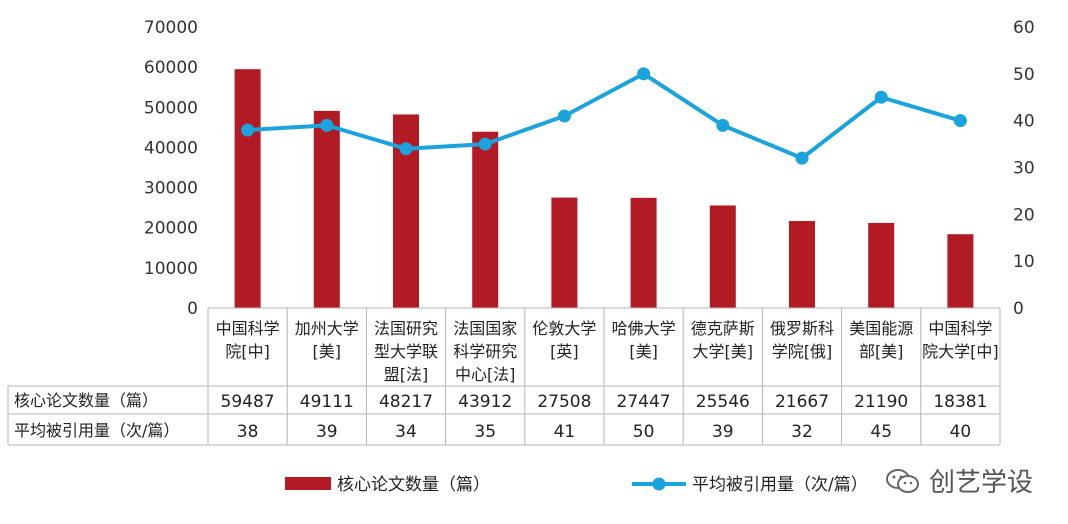 The image size is (1068, 524). What do you see at coordinates (723, 351) in the screenshot?
I see `category-label: 大学[美]` at bounding box center [723, 351].